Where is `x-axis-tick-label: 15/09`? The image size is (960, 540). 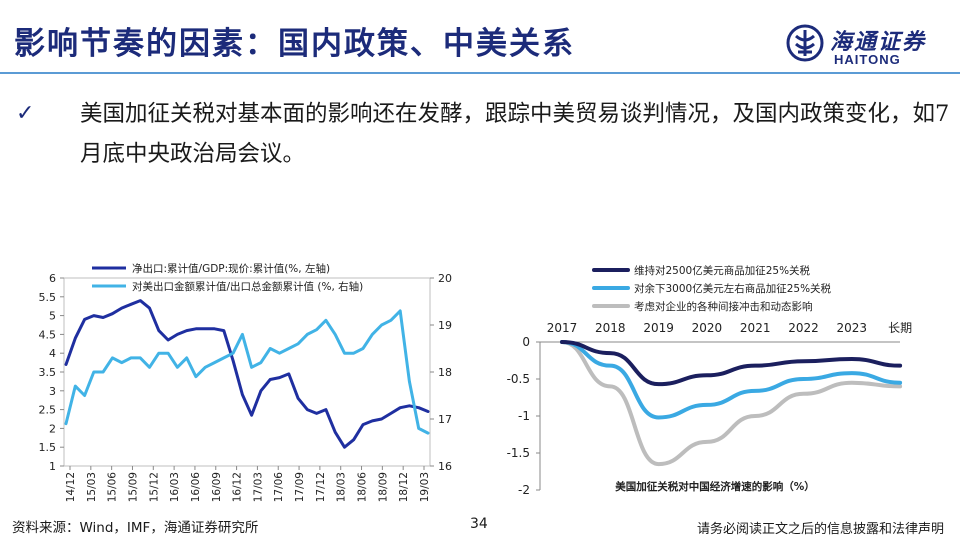 x-axis-tick-label: 15/09 is located at coordinates (133, 487).